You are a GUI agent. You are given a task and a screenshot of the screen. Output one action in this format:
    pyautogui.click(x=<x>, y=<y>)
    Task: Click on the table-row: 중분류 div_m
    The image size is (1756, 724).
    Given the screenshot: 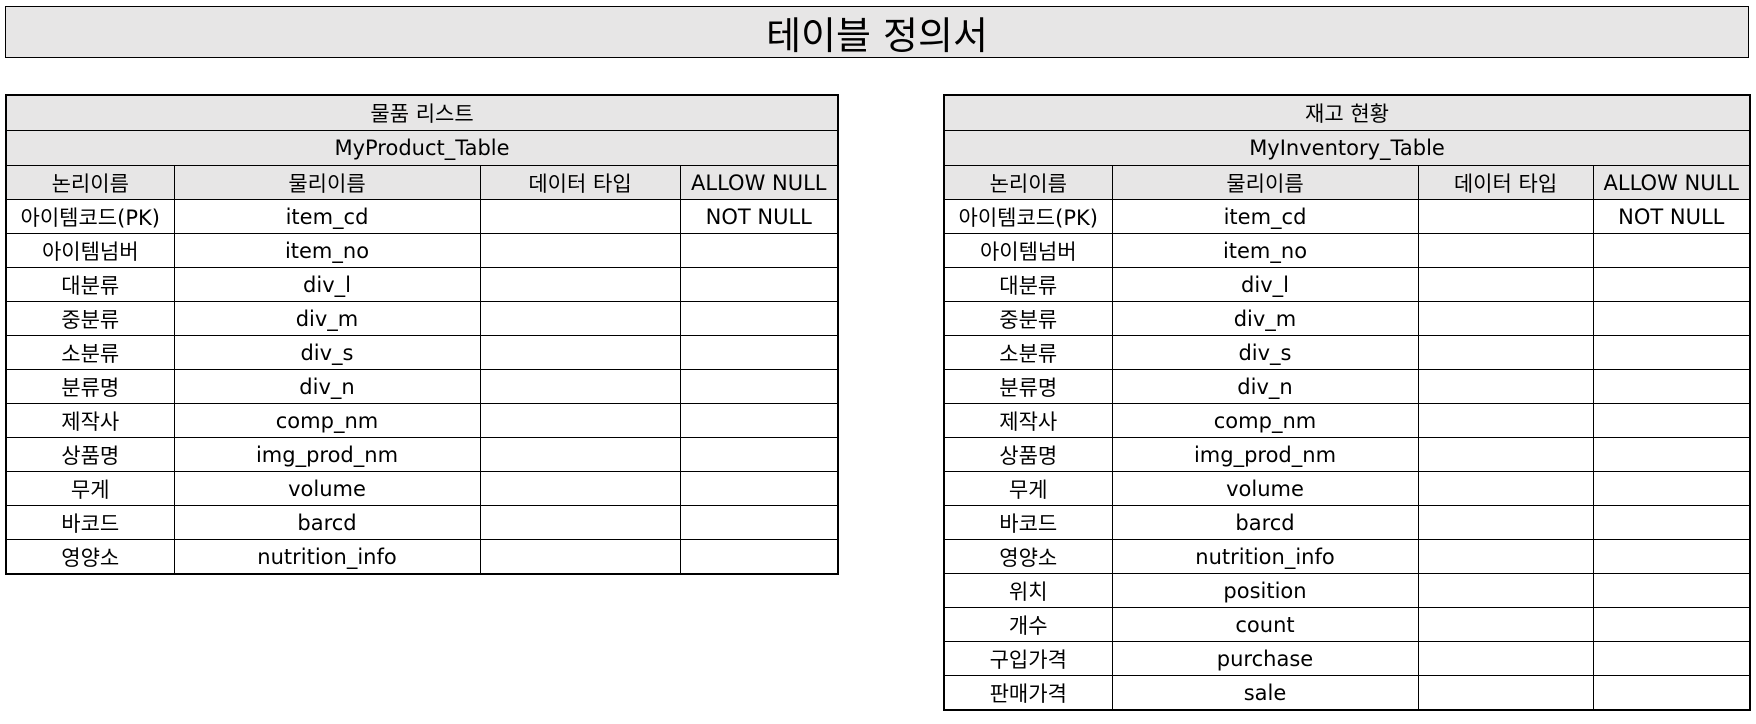 What is the action you would take?
    pyautogui.click(x=1347, y=318)
    